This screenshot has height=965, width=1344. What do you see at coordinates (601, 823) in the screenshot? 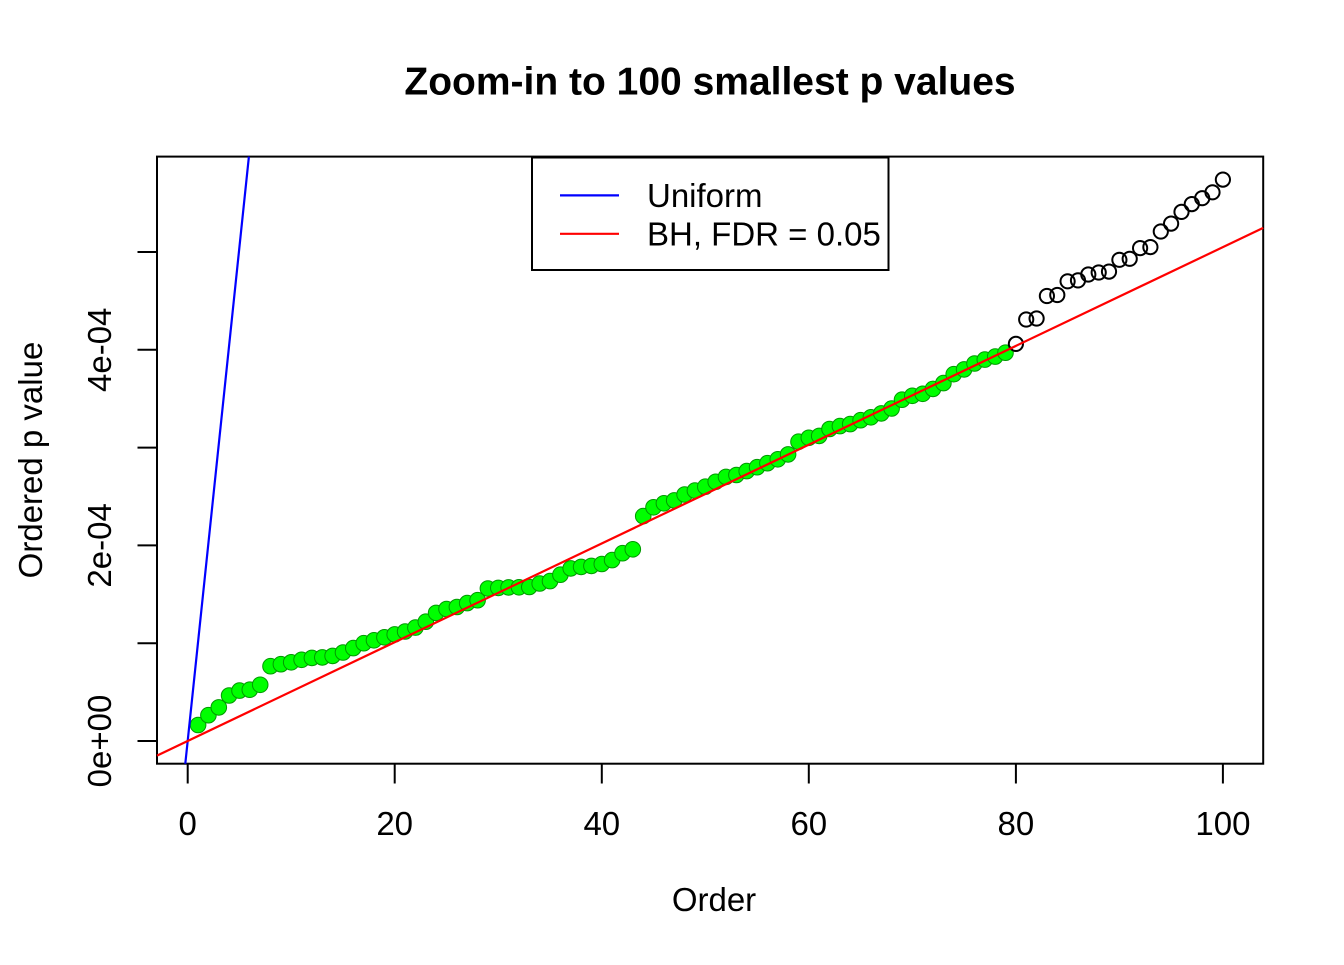
I see `svg-text: 40` at bounding box center [601, 823].